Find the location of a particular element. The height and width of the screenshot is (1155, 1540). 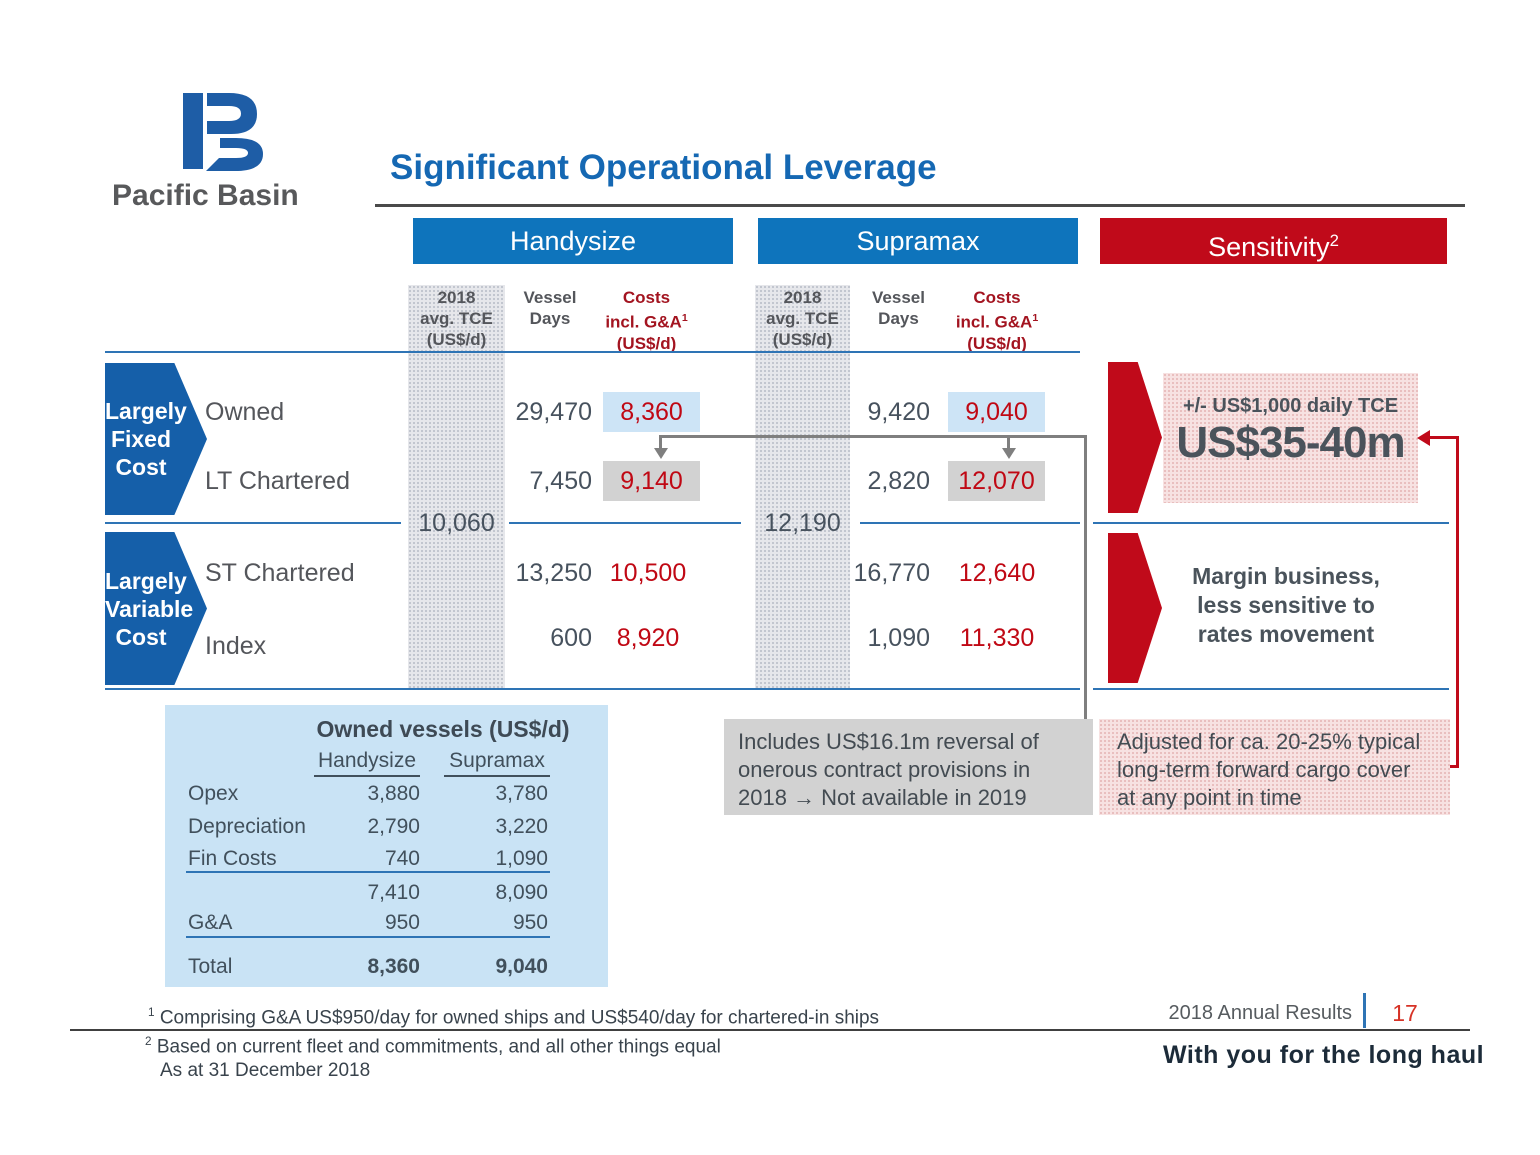

company-tagline: With you for the long haul is located at coordinates (1324, 1055).